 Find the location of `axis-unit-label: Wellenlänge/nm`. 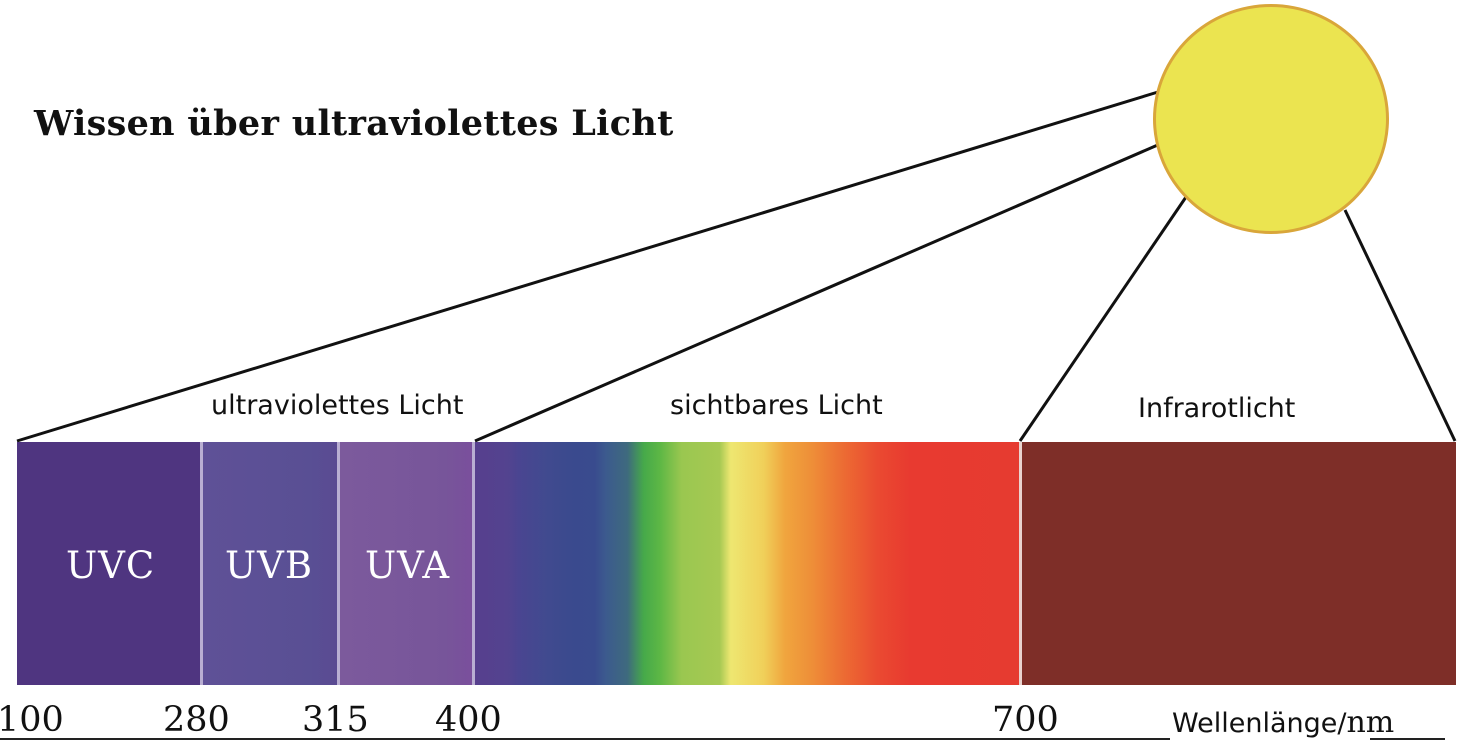

axis-unit-label: Wellenlänge/nm is located at coordinates (1283, 722).